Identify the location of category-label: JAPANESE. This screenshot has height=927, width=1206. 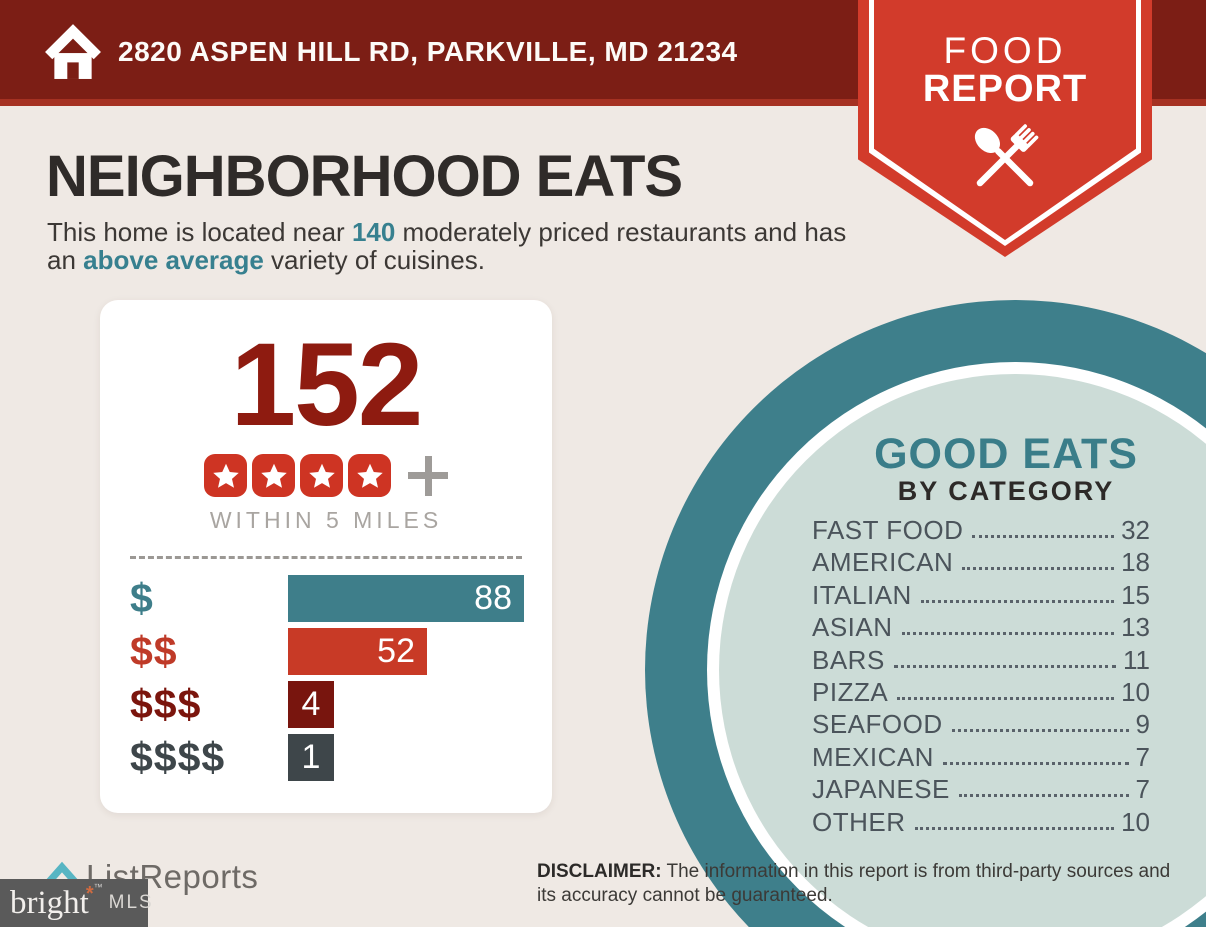
(881, 789).